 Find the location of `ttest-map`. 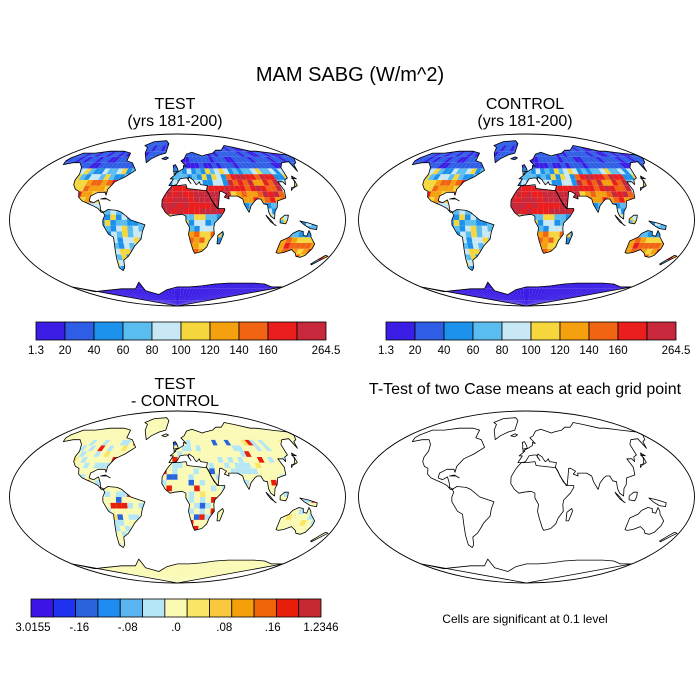

ttest-map is located at coordinates (526, 497).